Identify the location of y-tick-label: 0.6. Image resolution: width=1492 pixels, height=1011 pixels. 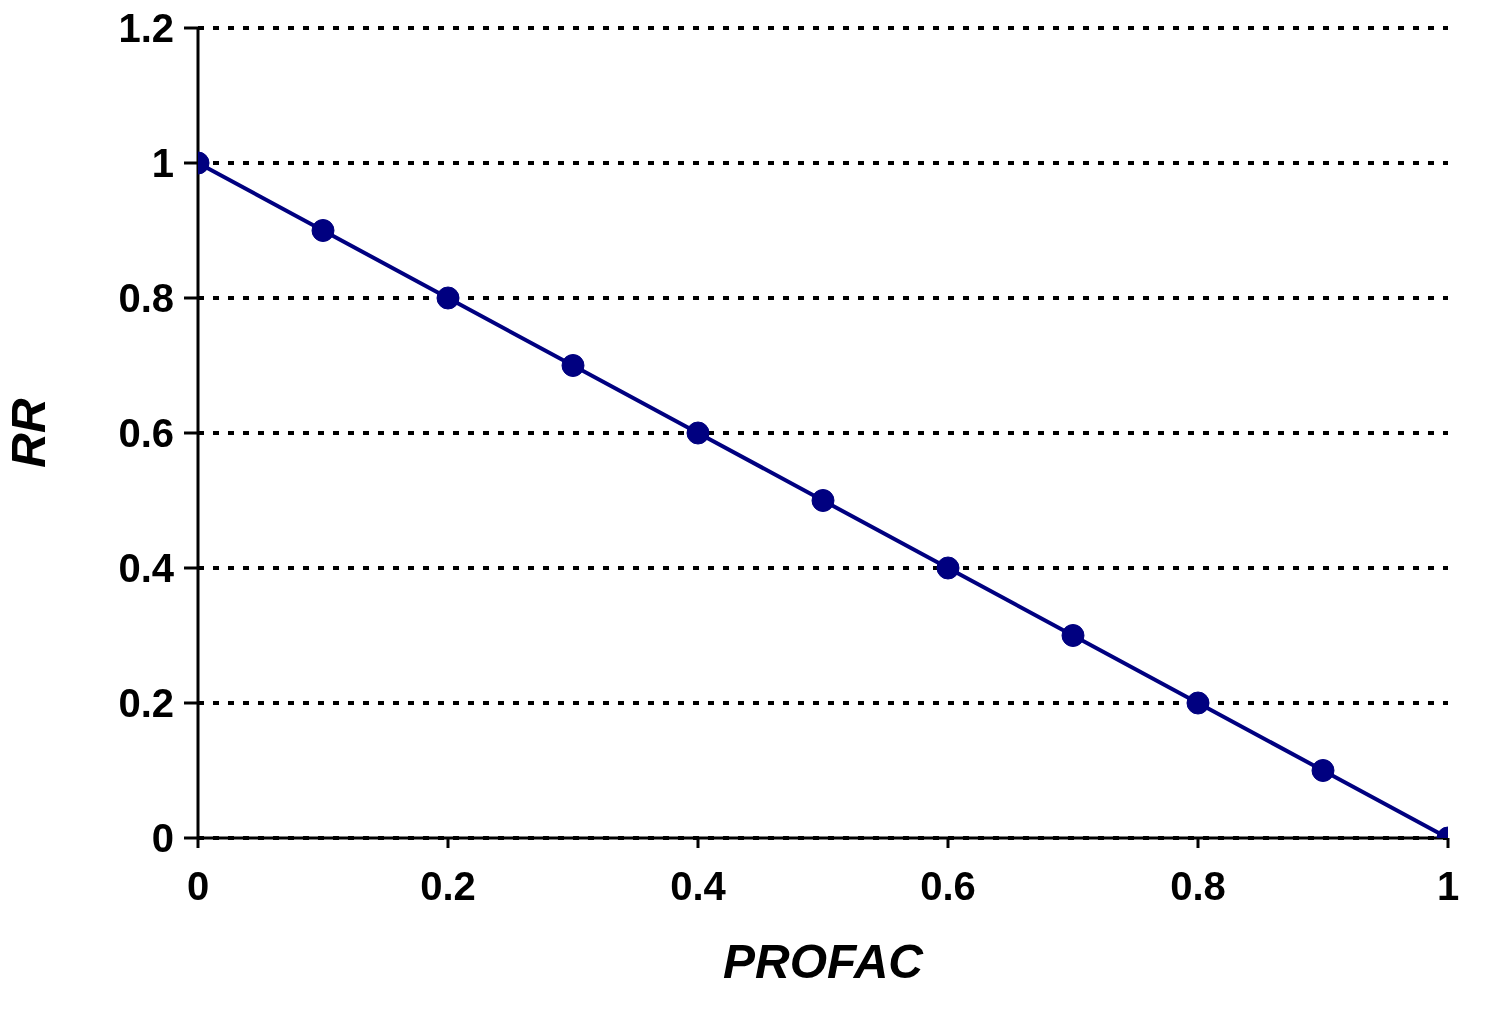
(146, 433).